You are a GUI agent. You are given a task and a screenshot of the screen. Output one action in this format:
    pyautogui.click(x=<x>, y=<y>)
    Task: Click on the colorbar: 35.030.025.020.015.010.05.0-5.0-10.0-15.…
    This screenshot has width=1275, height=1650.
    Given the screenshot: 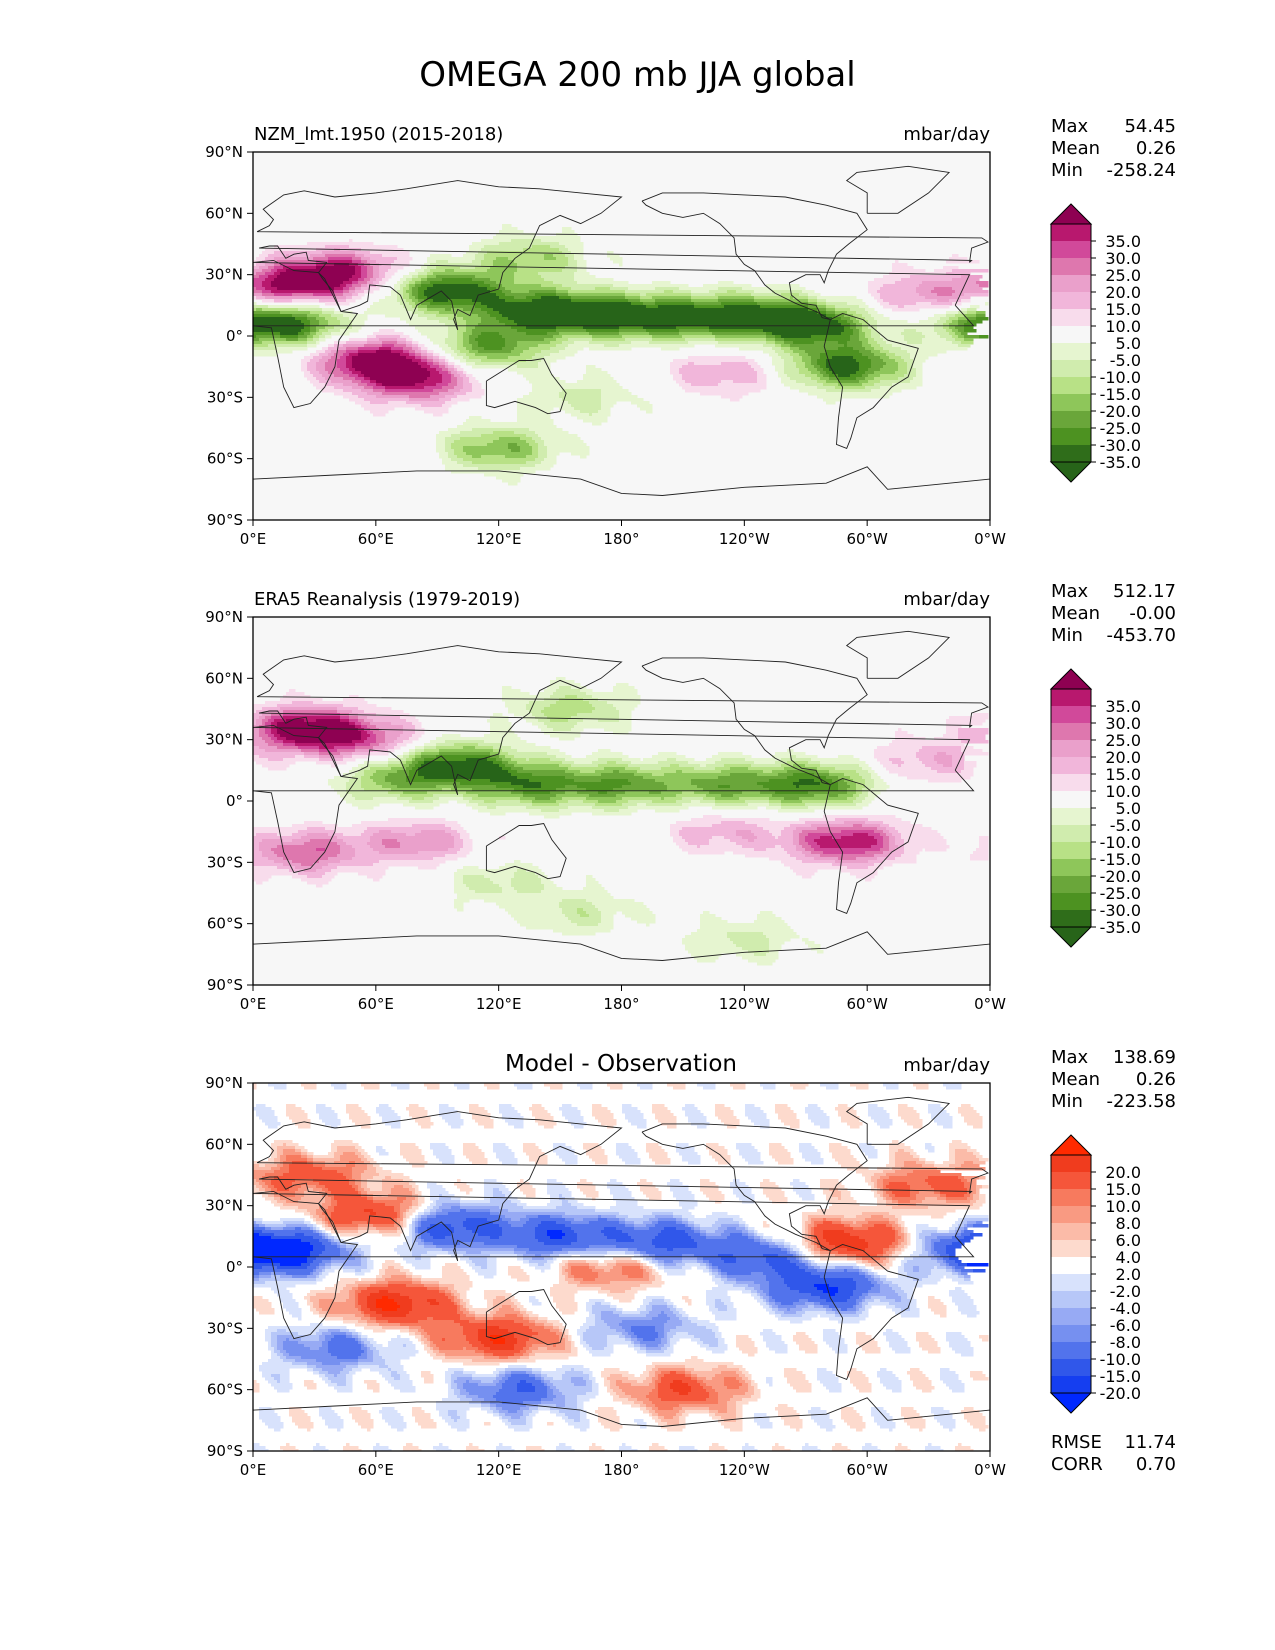 What is the action you would take?
    pyautogui.click(x=1095, y=808)
    